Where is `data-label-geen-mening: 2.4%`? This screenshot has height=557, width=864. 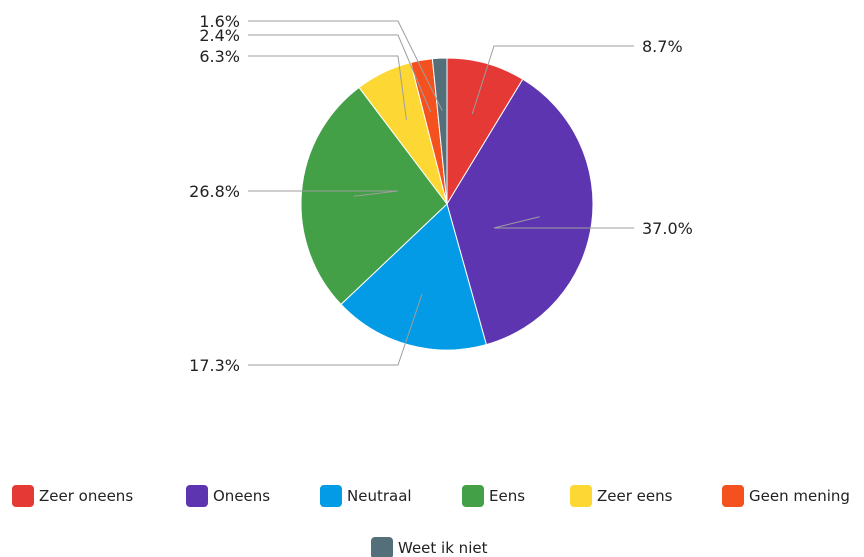
data-label-geen-mening: 2.4% is located at coordinates (219, 35).